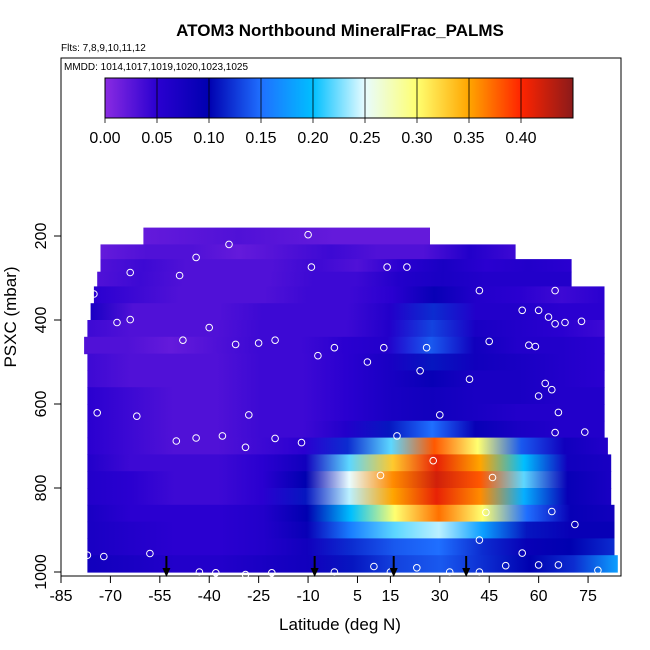 This screenshot has height=650, width=650. What do you see at coordinates (468, 138) in the screenshot?
I see `colorbar-tick-label: 0.35` at bounding box center [468, 138].